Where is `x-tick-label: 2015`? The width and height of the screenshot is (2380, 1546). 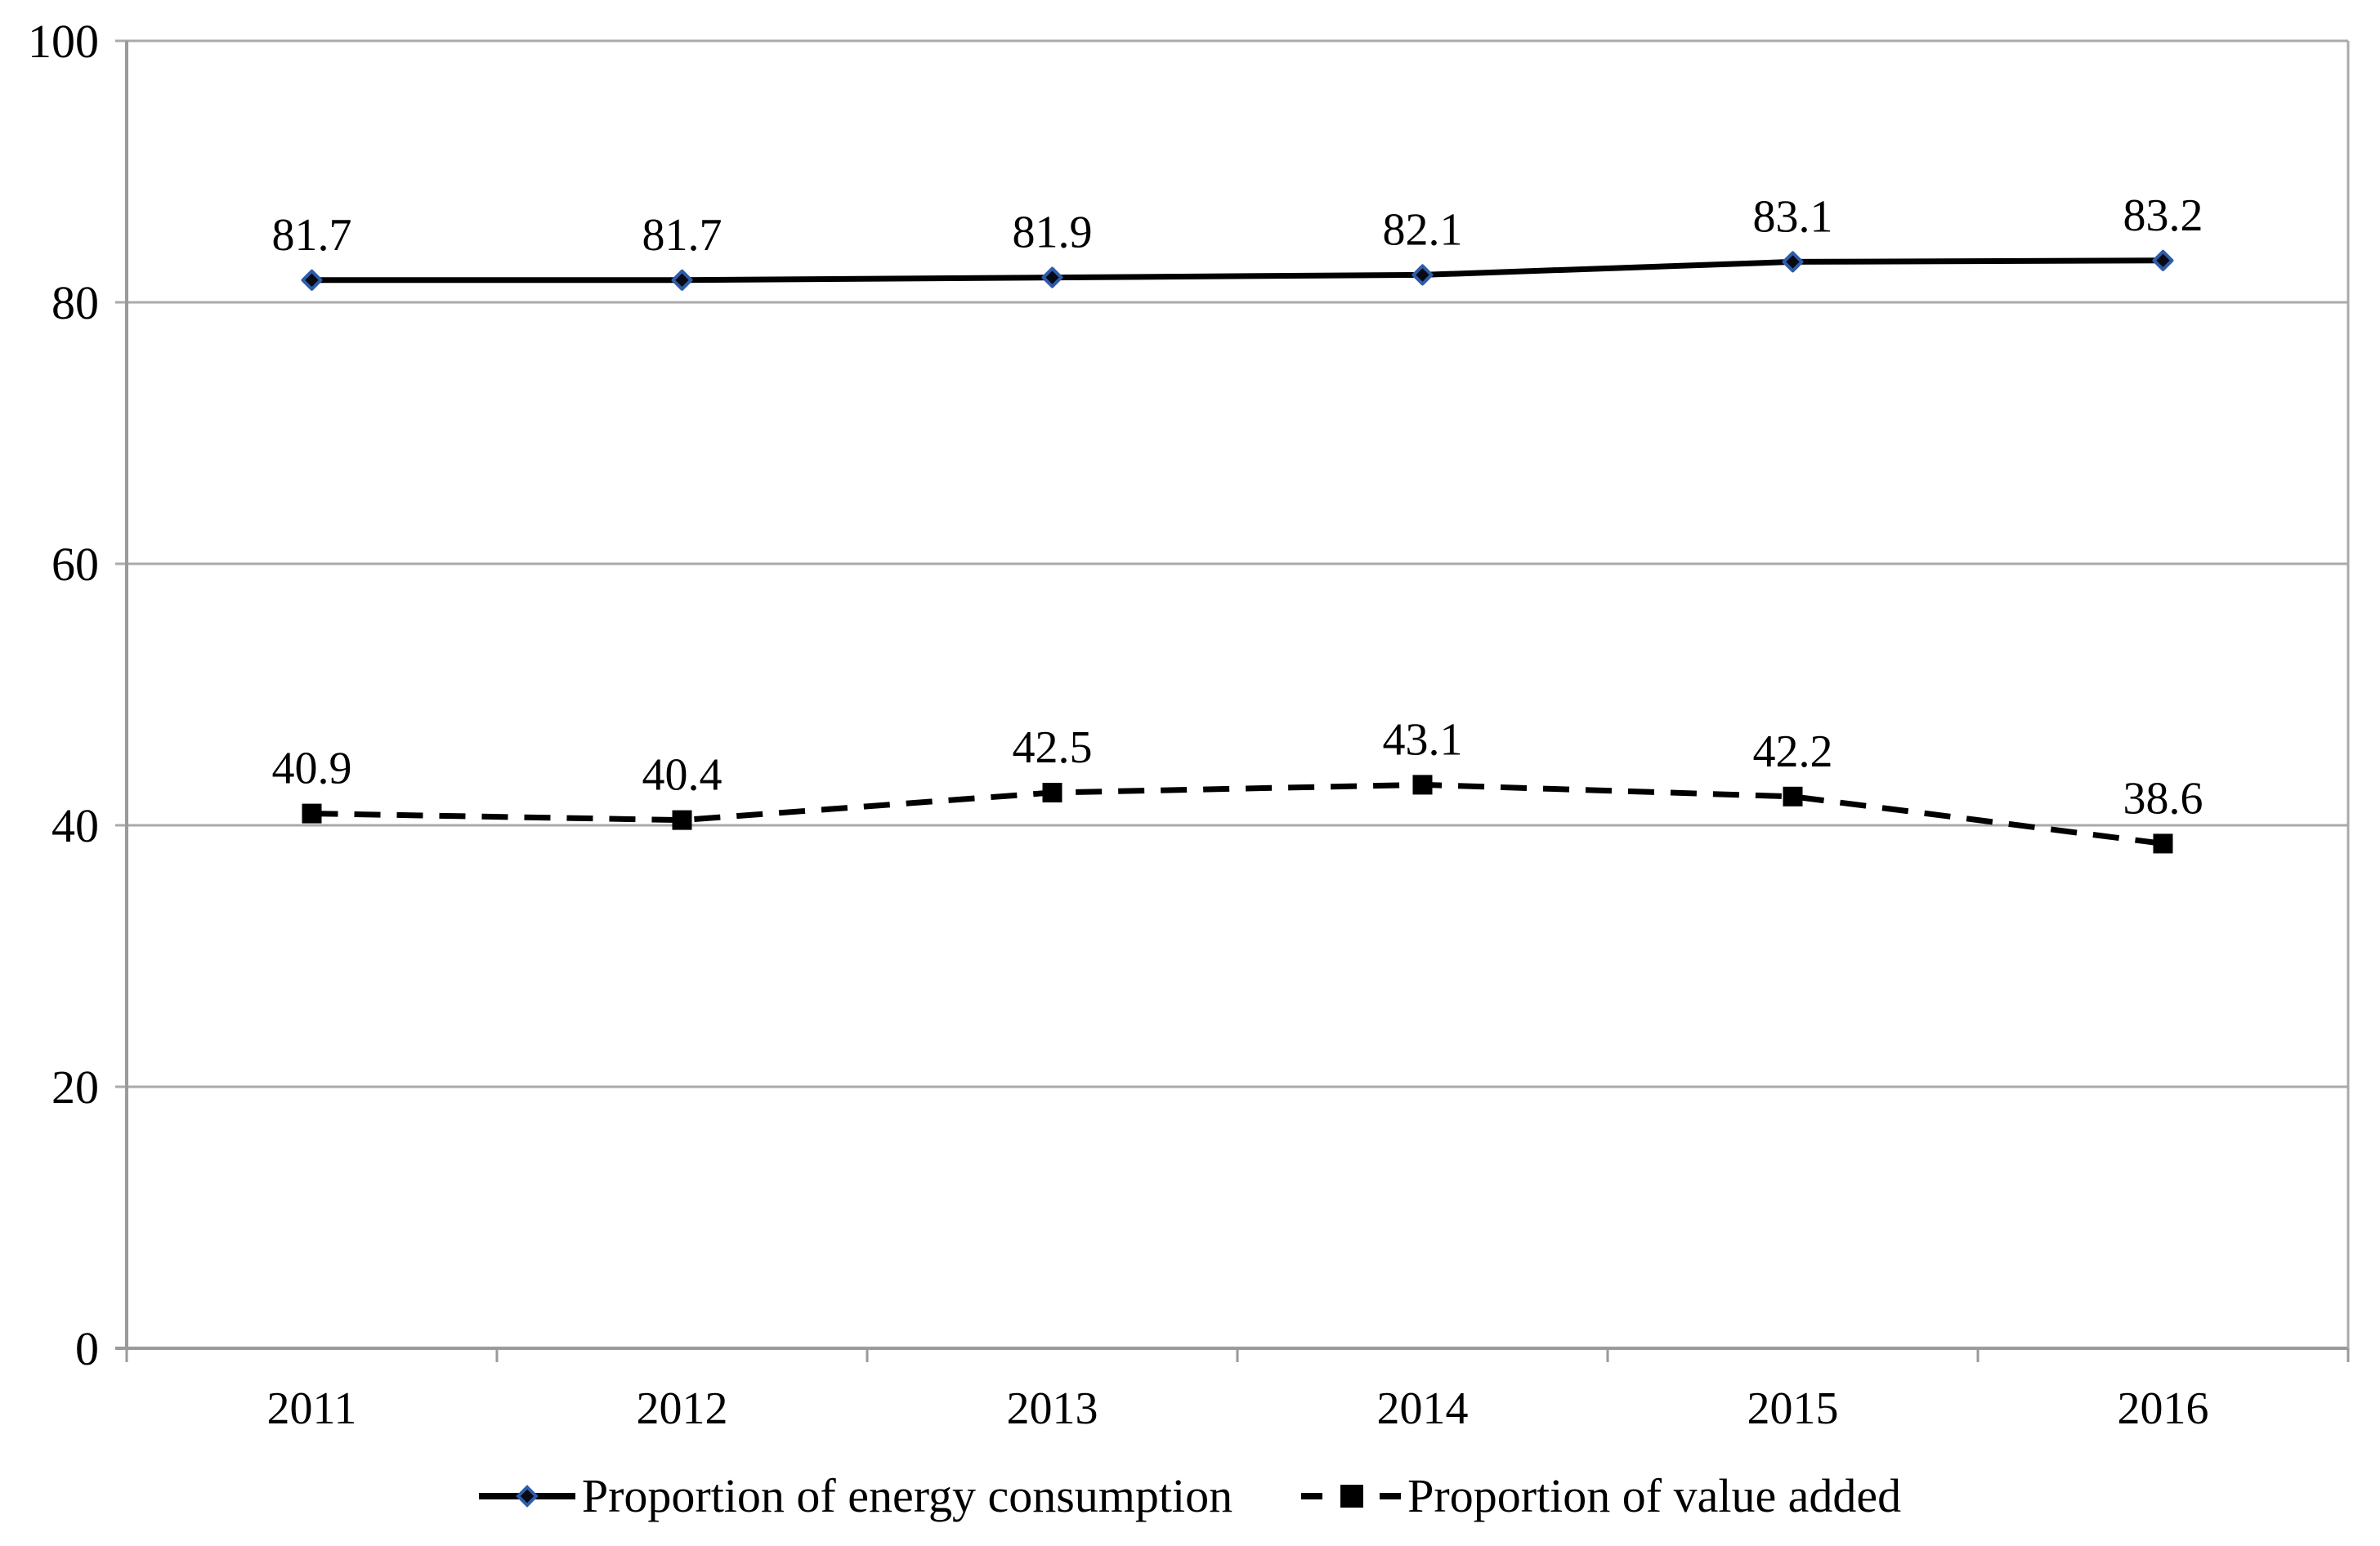
x-tick-label: 2015 is located at coordinates (1793, 1409).